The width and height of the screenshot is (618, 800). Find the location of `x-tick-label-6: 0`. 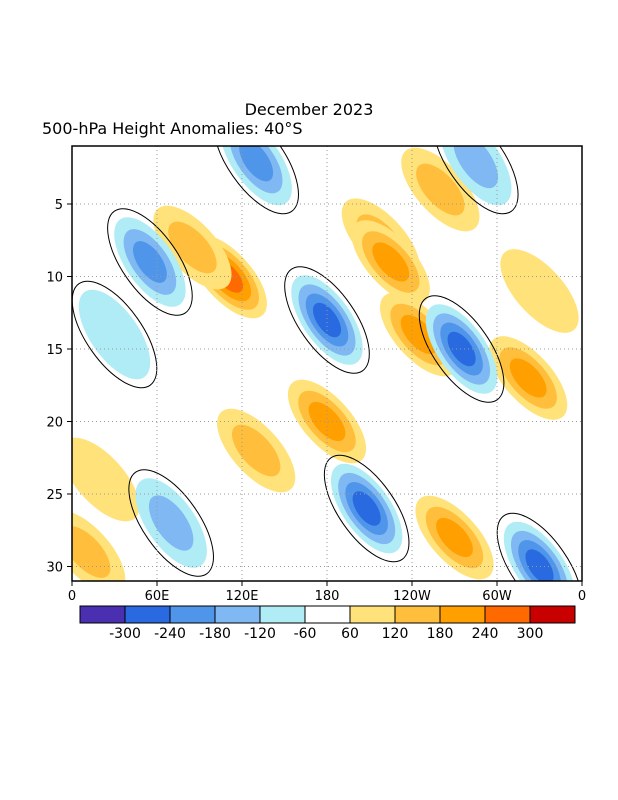

x-tick-label-6: 0 is located at coordinates (582, 596).